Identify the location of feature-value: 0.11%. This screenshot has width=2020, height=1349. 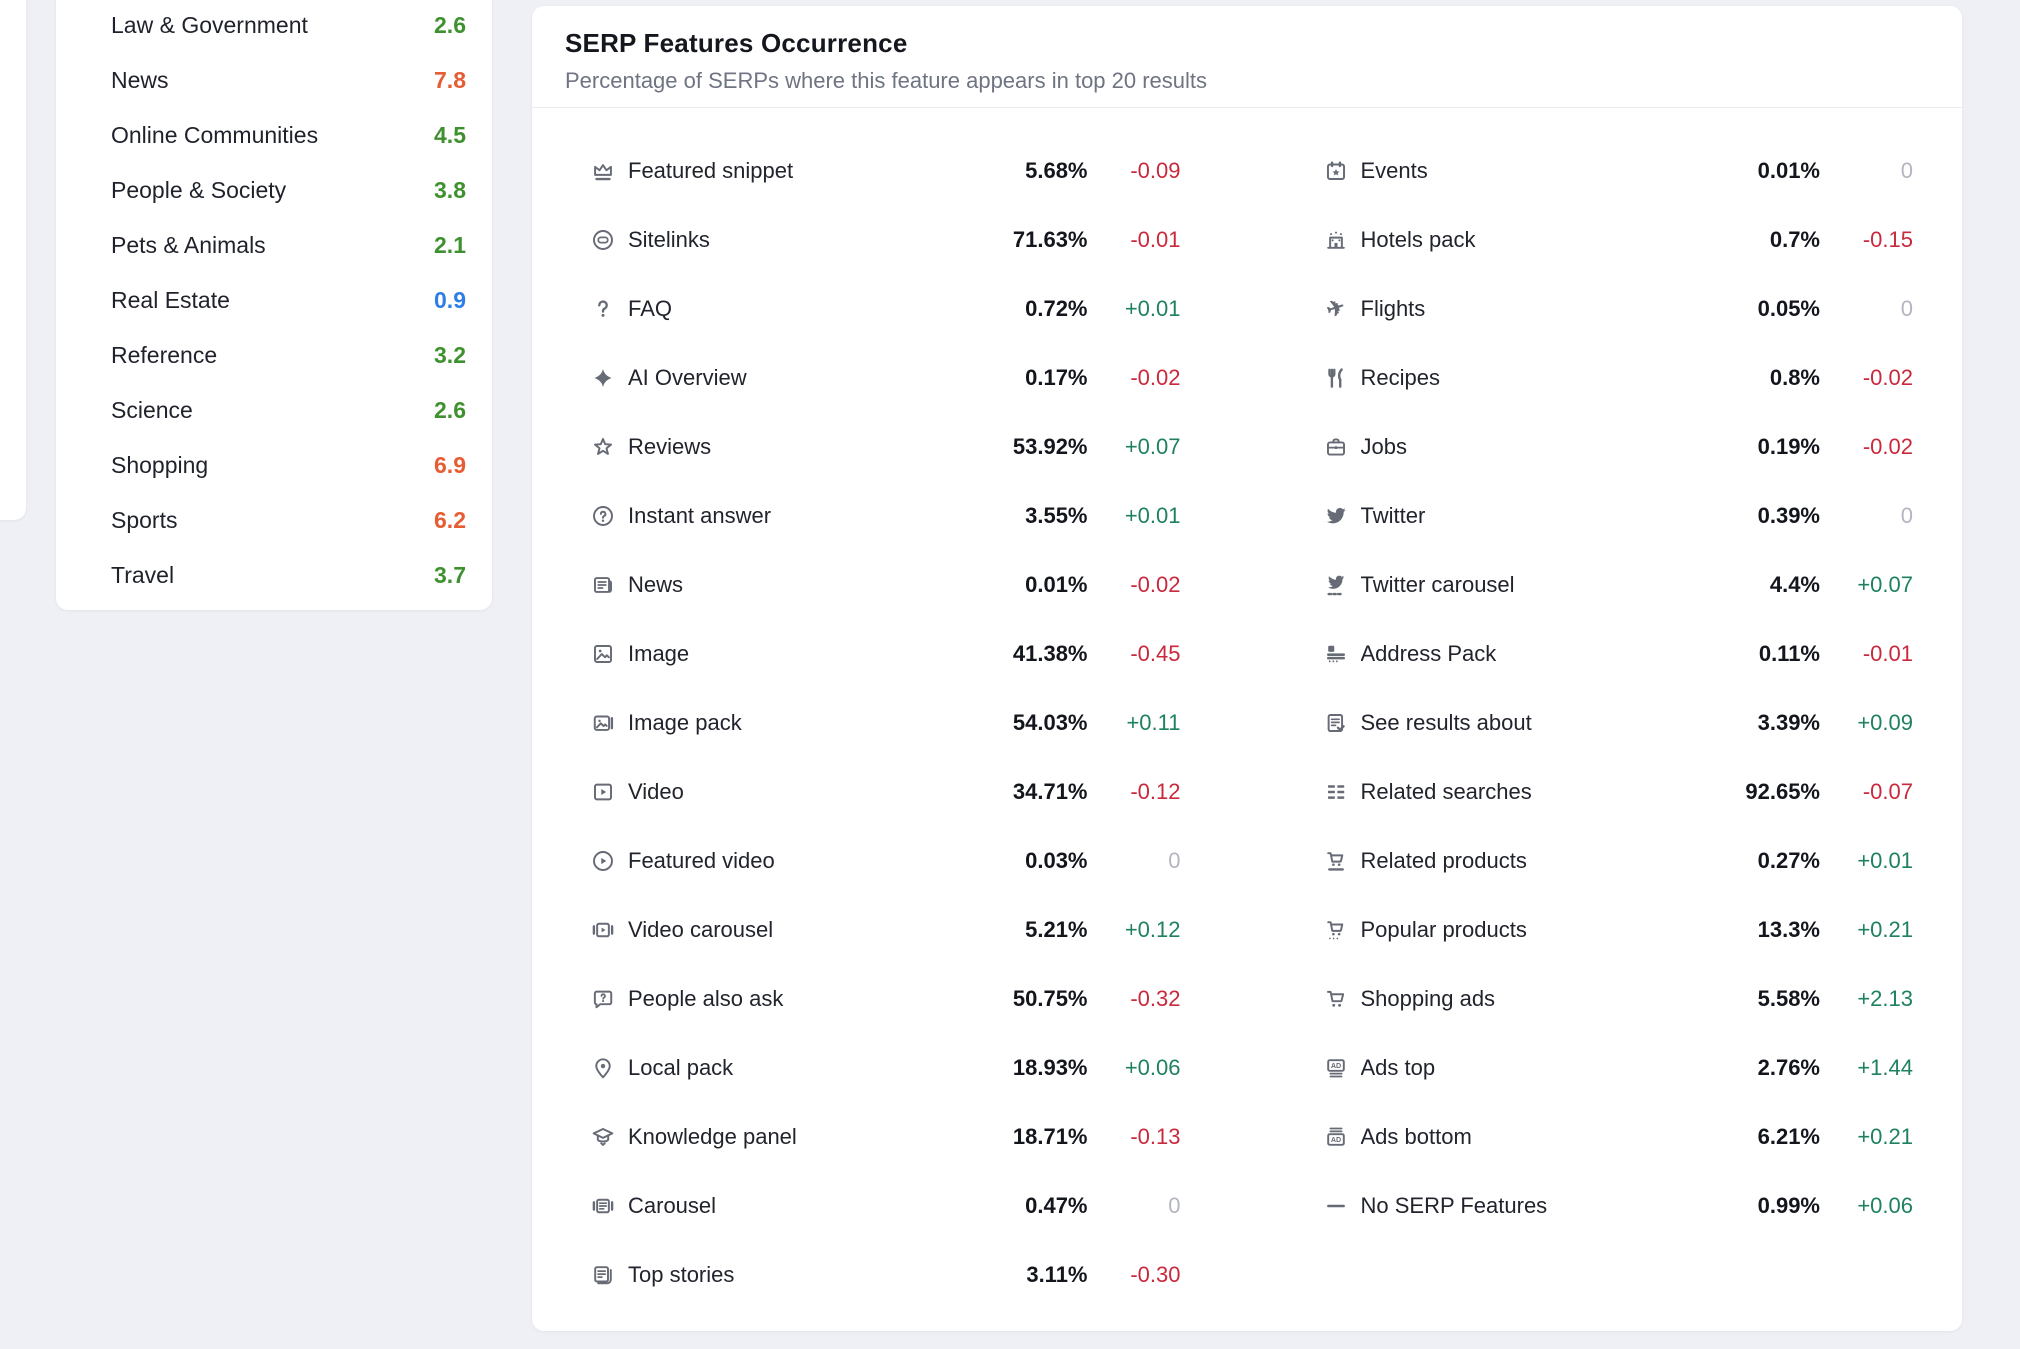
(1789, 653).